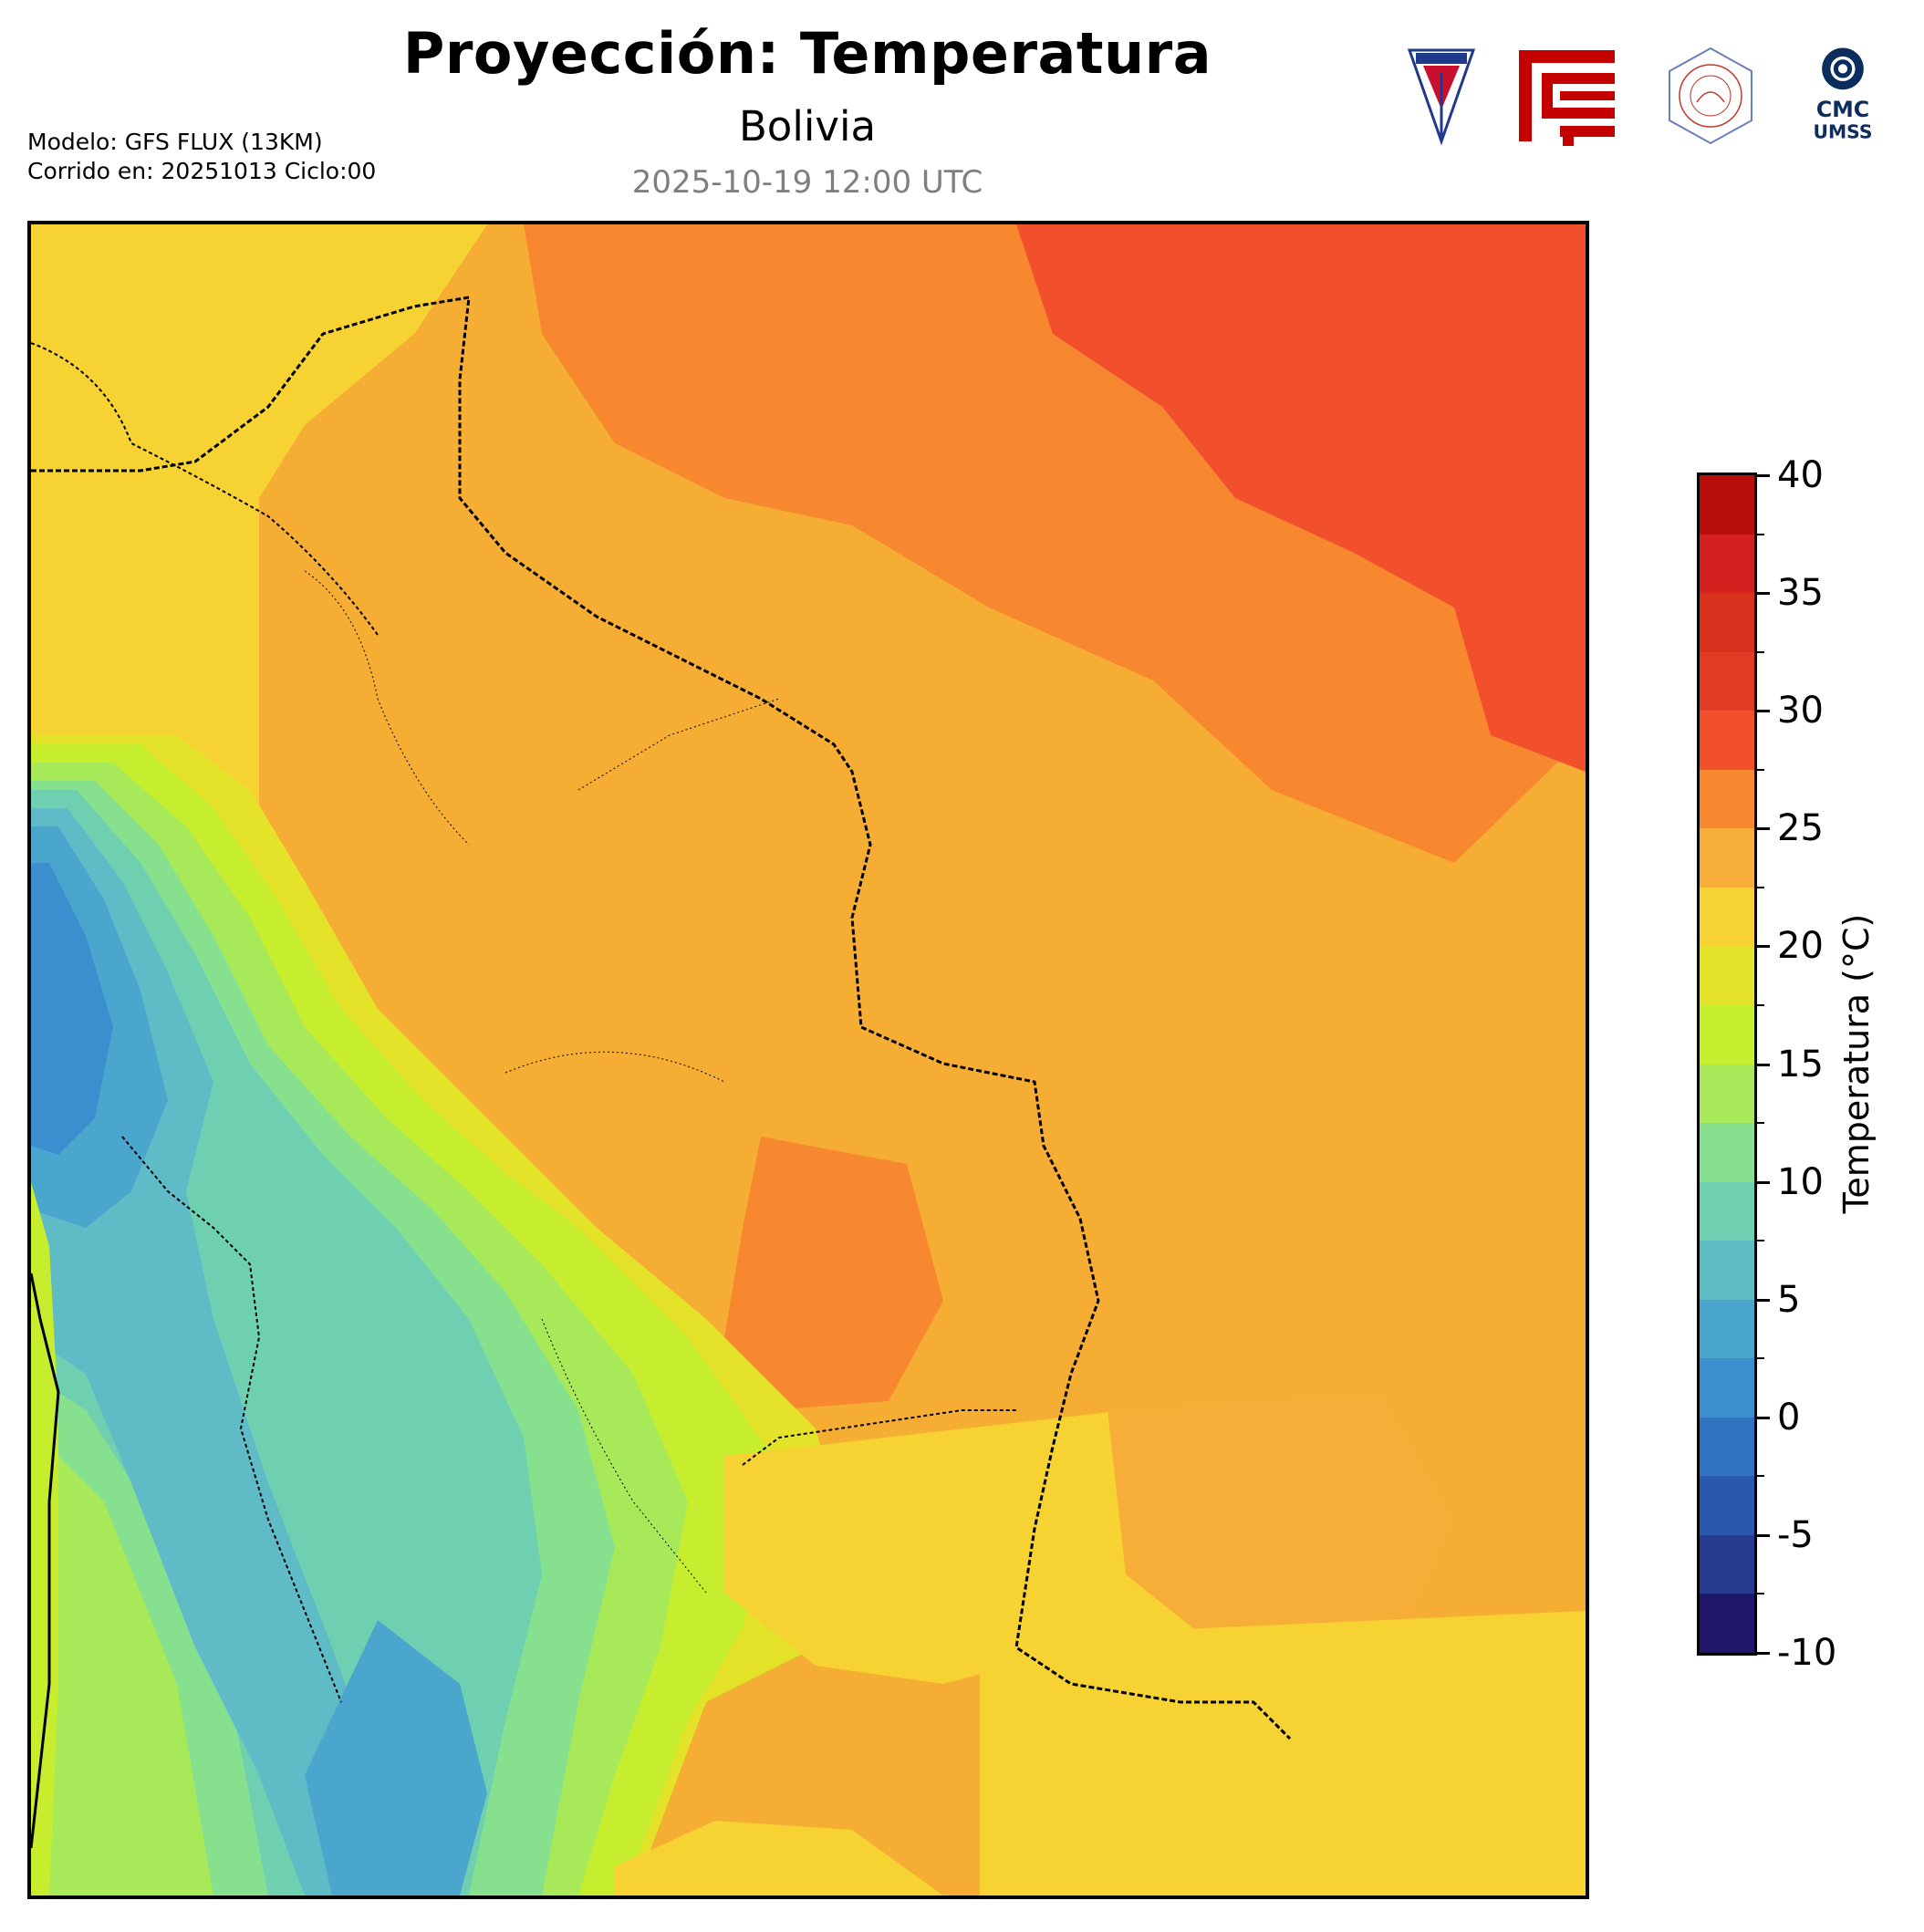 This screenshot has width=1924, height=1932. I want to click on colorbar-tick-label: 10, so click(1800, 1181).